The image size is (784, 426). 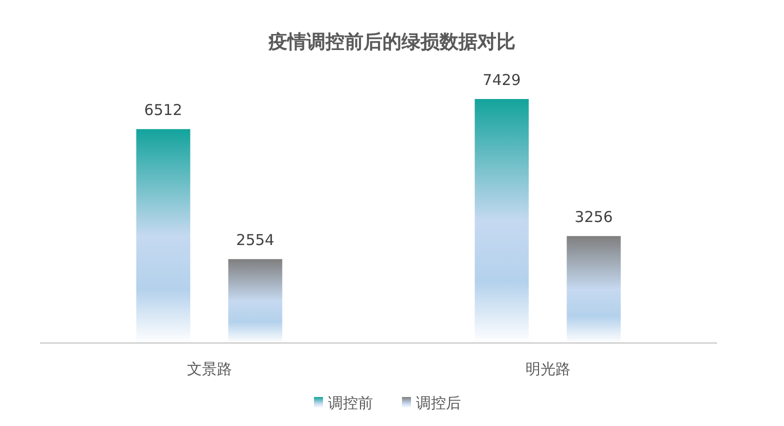 What do you see at coordinates (547, 369) in the screenshot?
I see `x-tick-label: 明光路` at bounding box center [547, 369].